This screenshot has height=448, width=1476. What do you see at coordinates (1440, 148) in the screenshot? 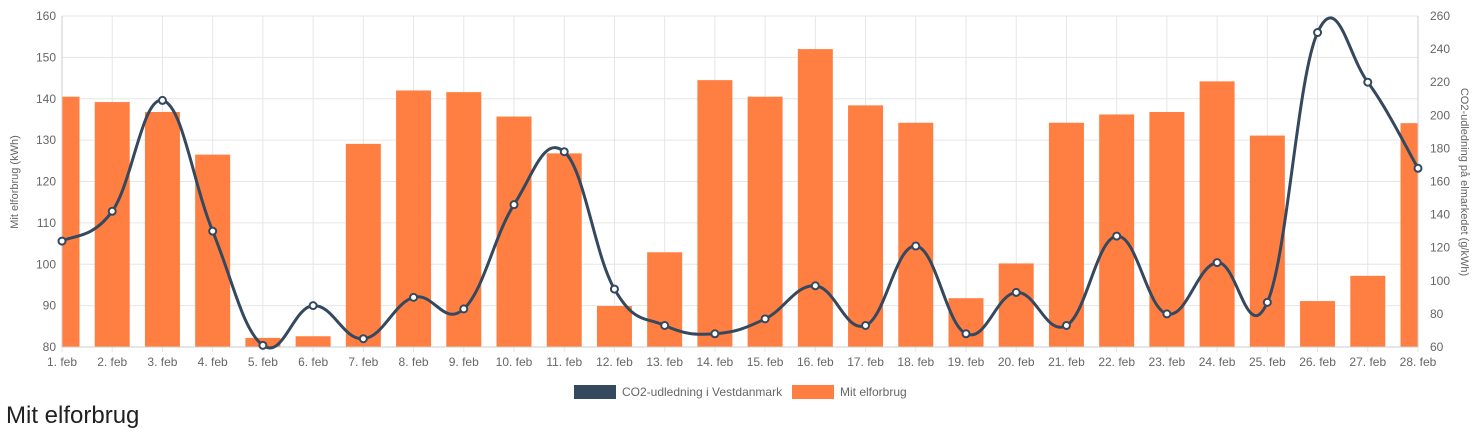
I see `y-right-tick-label: 180` at bounding box center [1440, 148].